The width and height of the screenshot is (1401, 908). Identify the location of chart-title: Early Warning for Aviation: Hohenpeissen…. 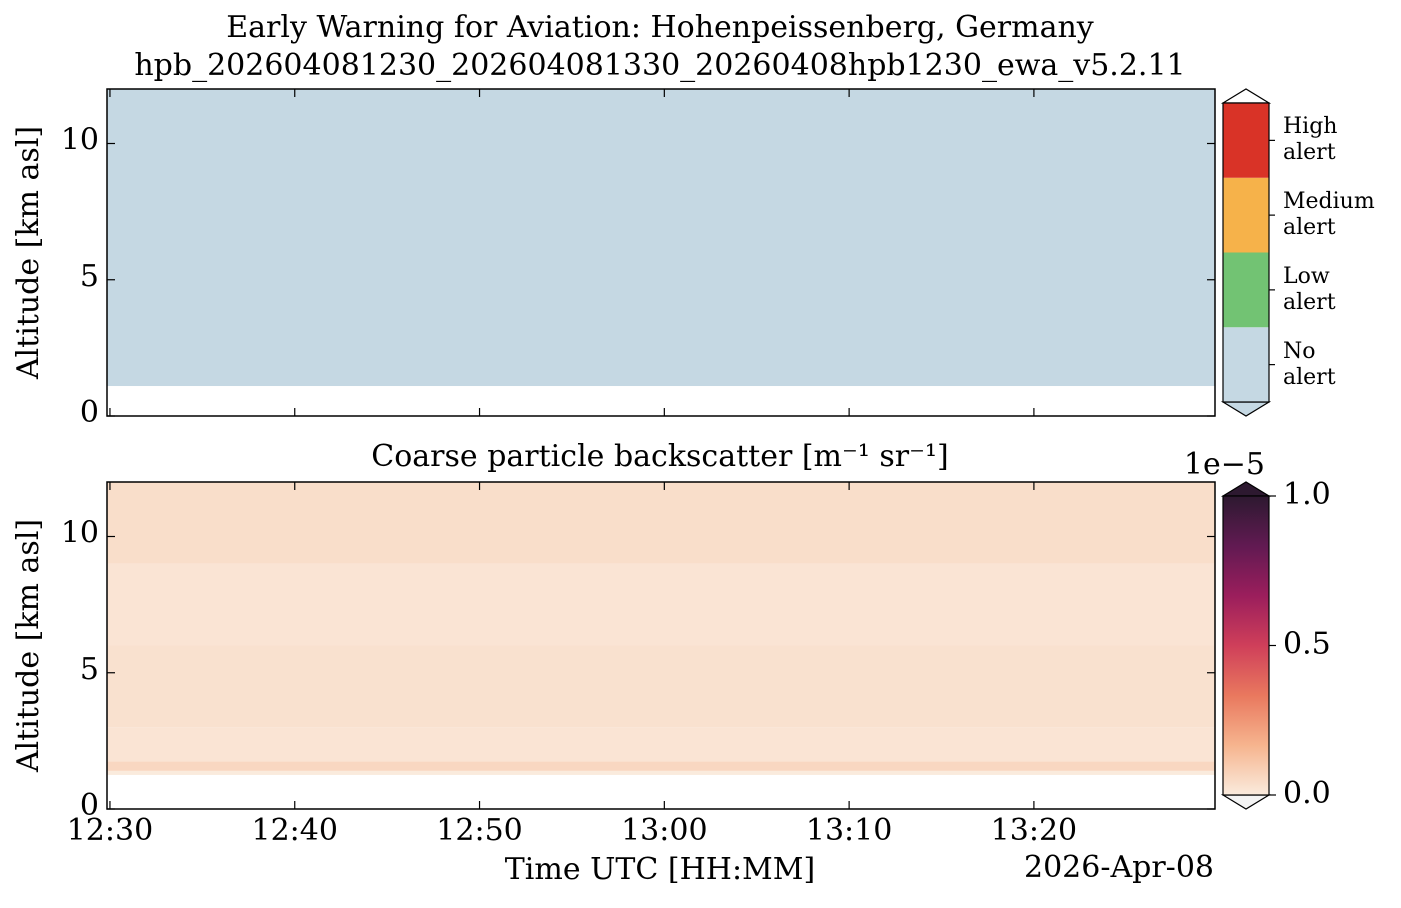
(660, 27).